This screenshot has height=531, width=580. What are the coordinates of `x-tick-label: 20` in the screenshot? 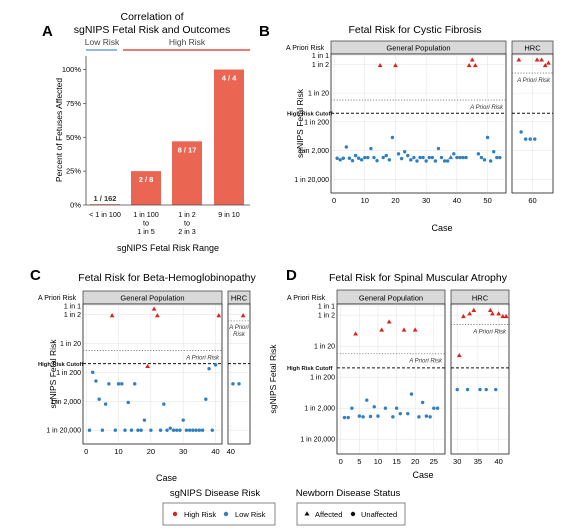 It's located at (395, 200).